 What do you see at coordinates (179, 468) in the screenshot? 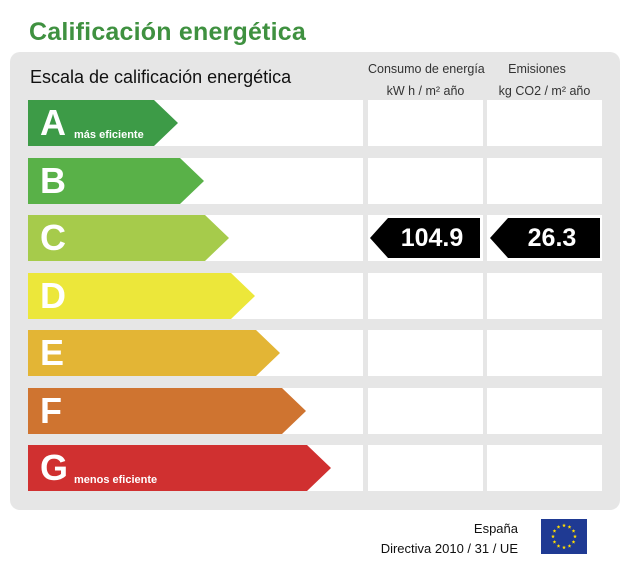
I see `rating-arrow-g` at bounding box center [179, 468].